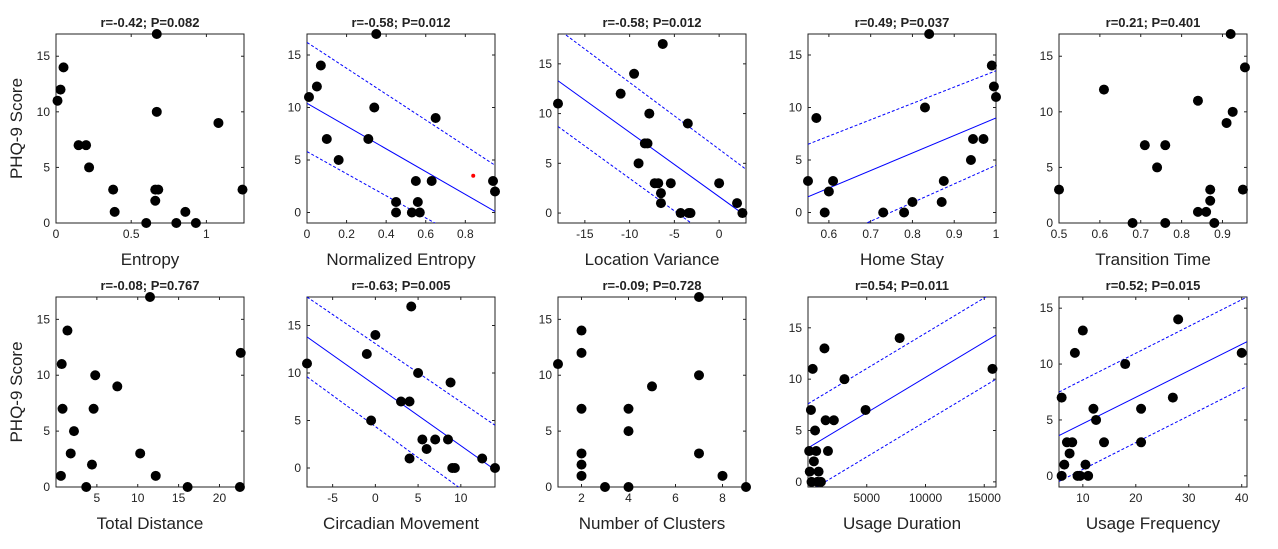 Image resolution: width=1278 pixels, height=549 pixels. Describe the element at coordinates (902, 146) in the screenshot. I see `fit-lines` at that location.